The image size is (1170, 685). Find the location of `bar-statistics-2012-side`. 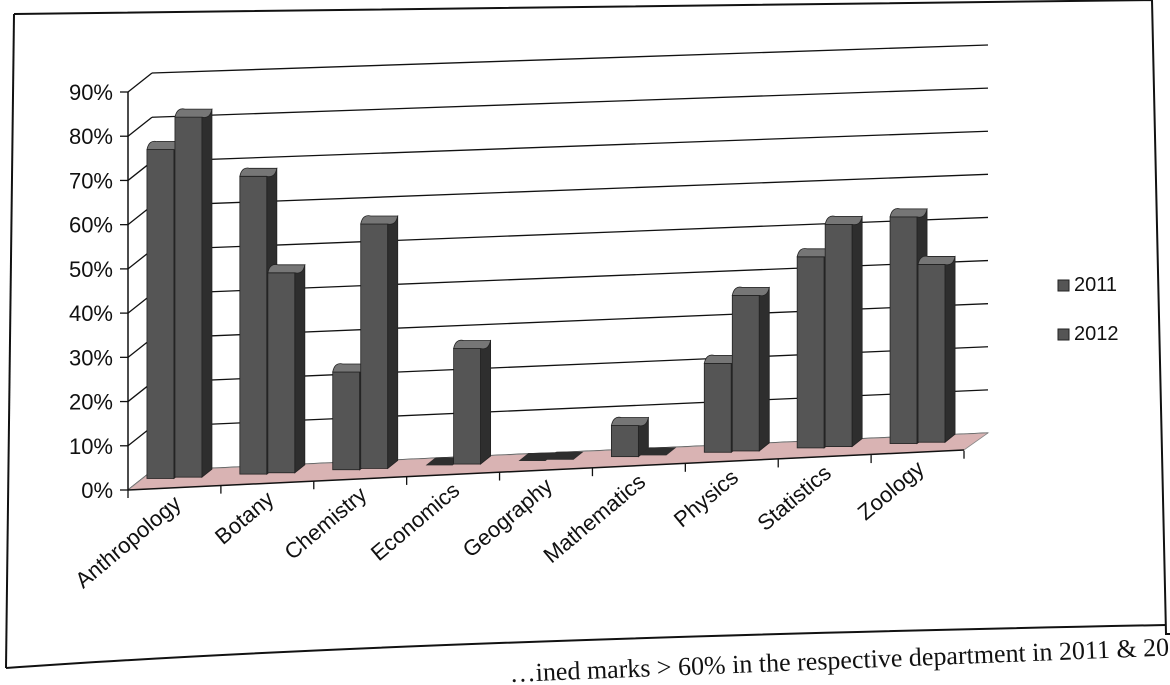

bar-statistics-2012-side is located at coordinates (857, 331).